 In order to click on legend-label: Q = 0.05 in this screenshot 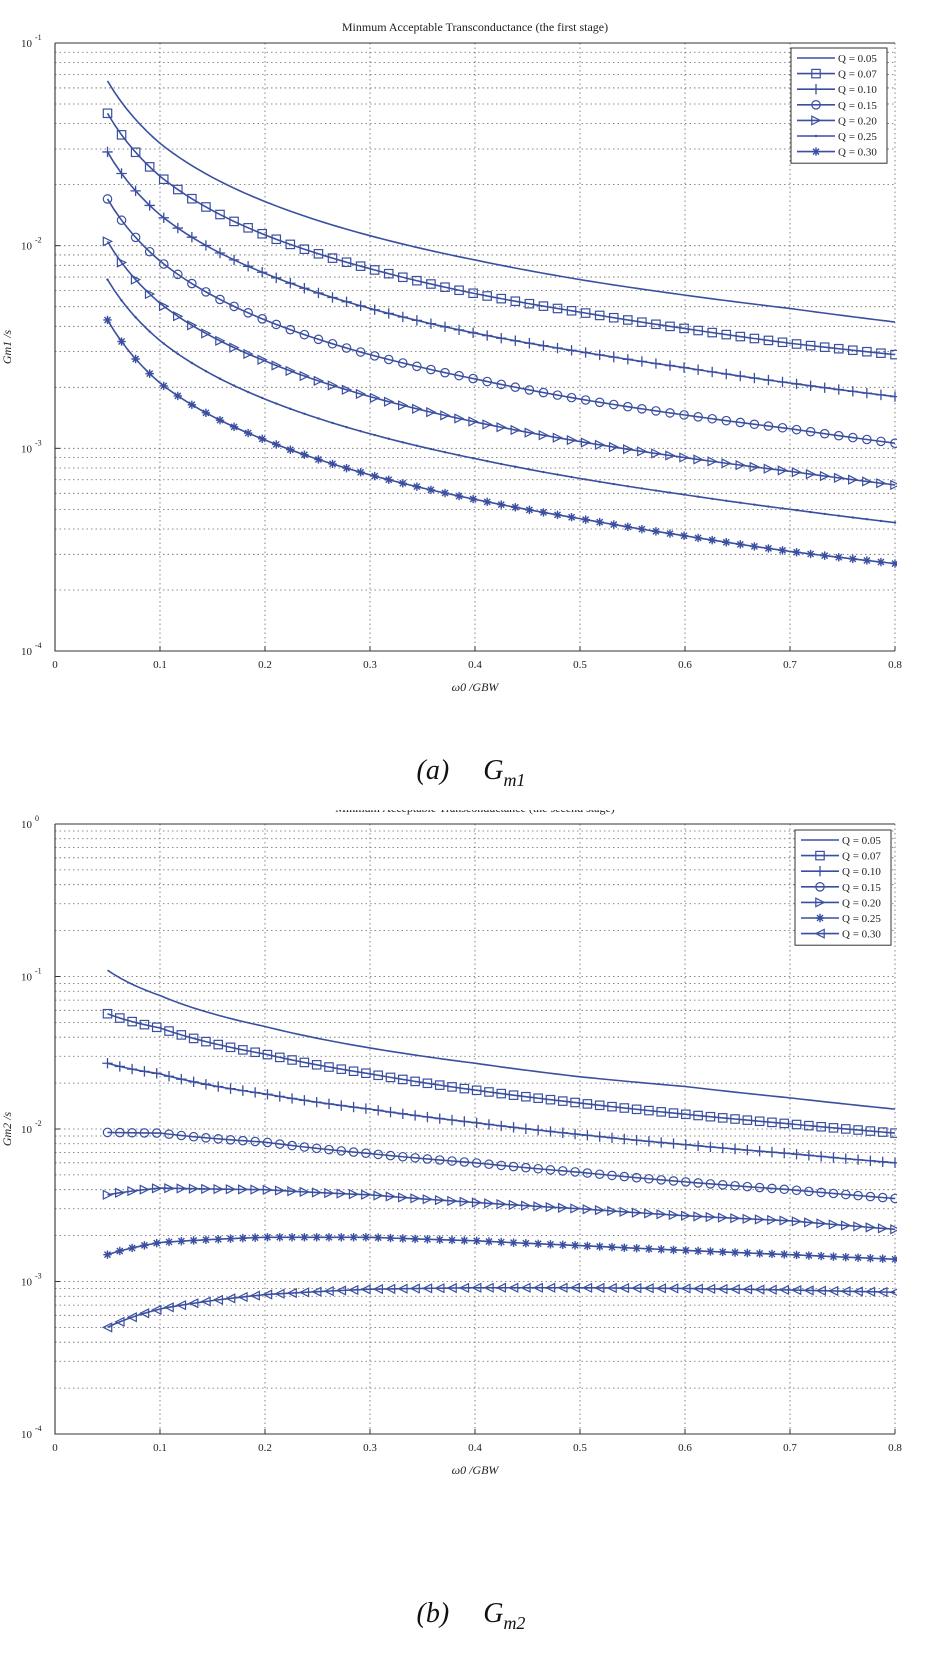, I will do `click(861, 841)`.